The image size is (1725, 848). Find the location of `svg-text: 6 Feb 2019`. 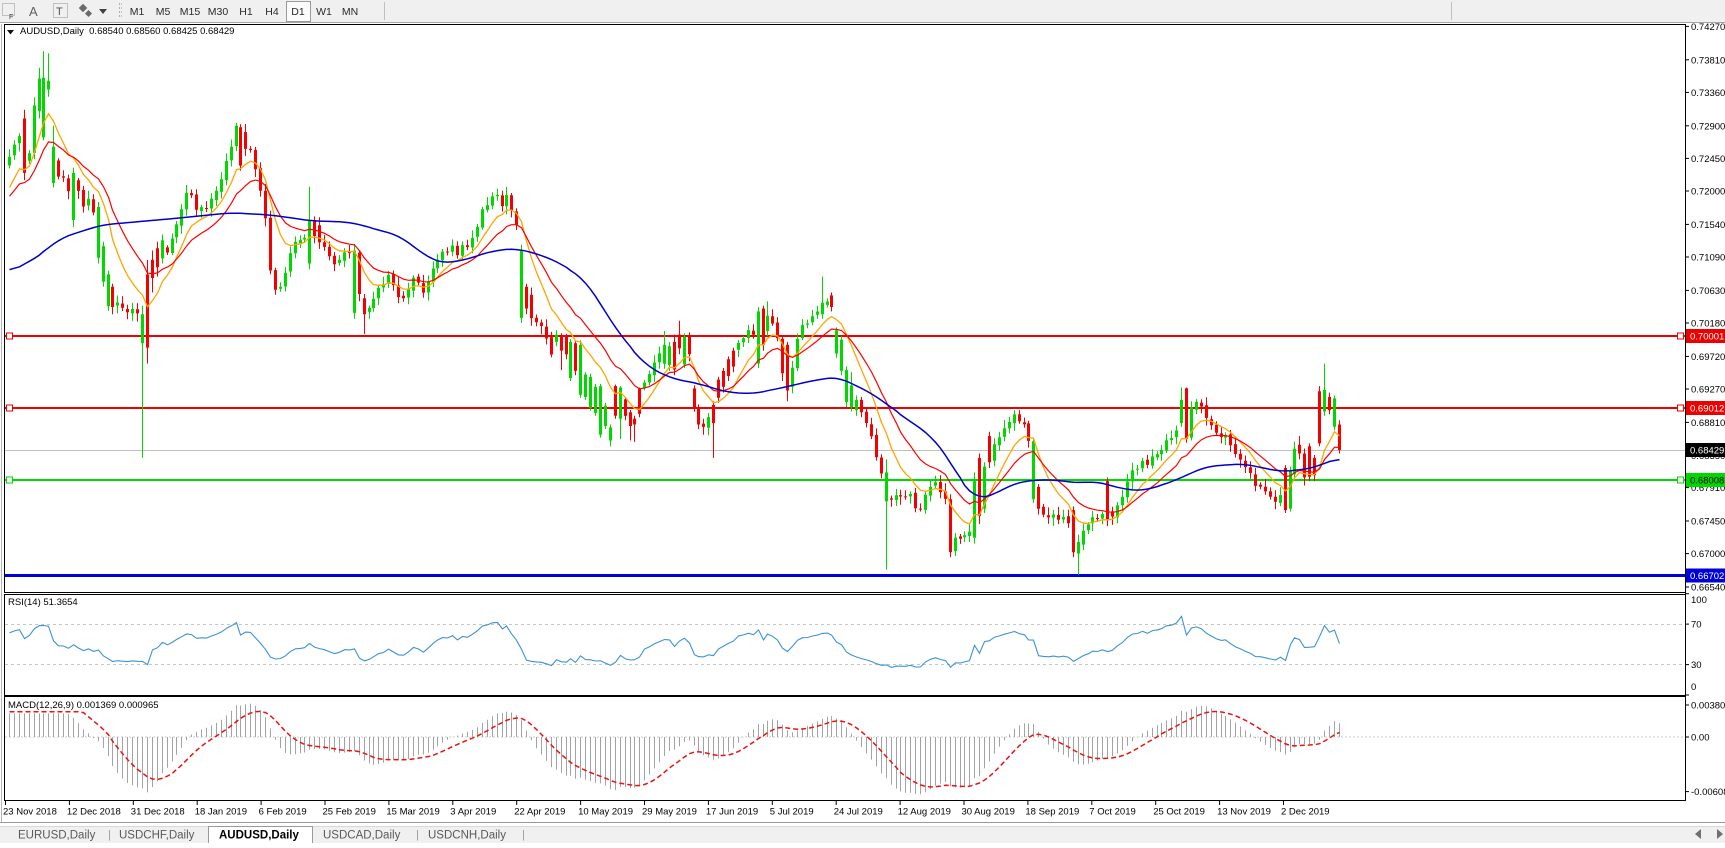

svg-text: 6 Feb 2019 is located at coordinates (283, 812).